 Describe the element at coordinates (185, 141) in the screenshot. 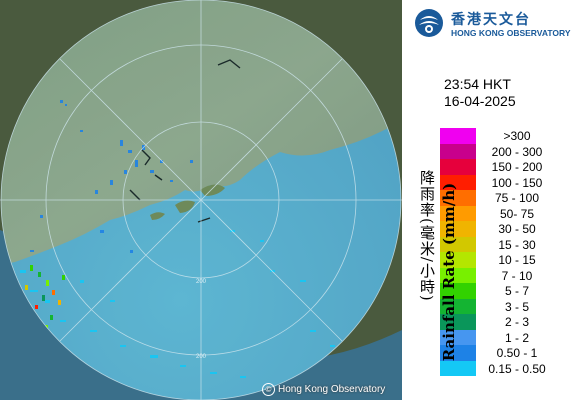

I see `coastline-marks` at that location.